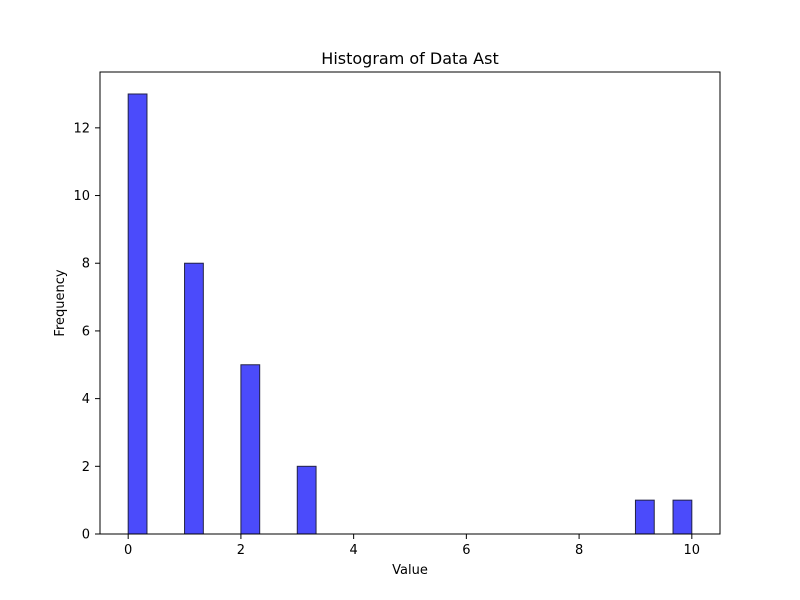 This screenshot has width=800, height=600. I want to click on y-tick-label: 10, so click(81, 196).